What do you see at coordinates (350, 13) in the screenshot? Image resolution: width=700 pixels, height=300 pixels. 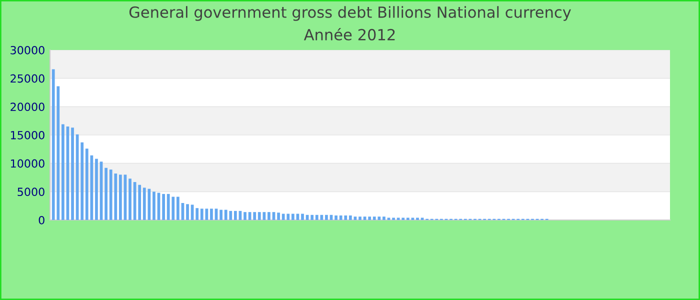 I see `chart-title: General government gross debt Billions National currency` at bounding box center [350, 13].